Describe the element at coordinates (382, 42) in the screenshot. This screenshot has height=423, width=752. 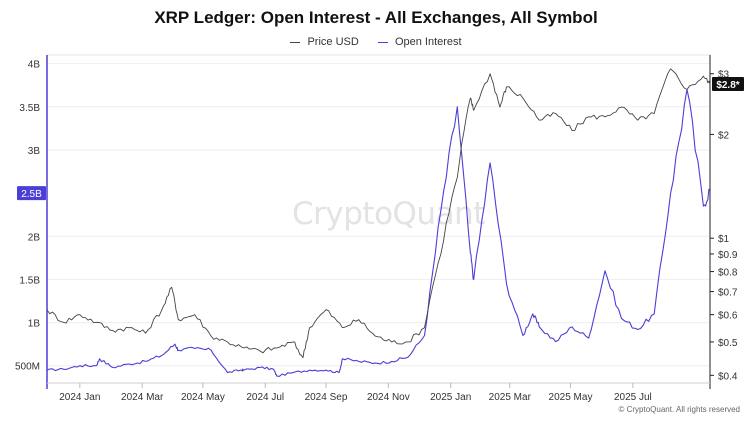
I see `legend-swatch-open-interest` at that location.